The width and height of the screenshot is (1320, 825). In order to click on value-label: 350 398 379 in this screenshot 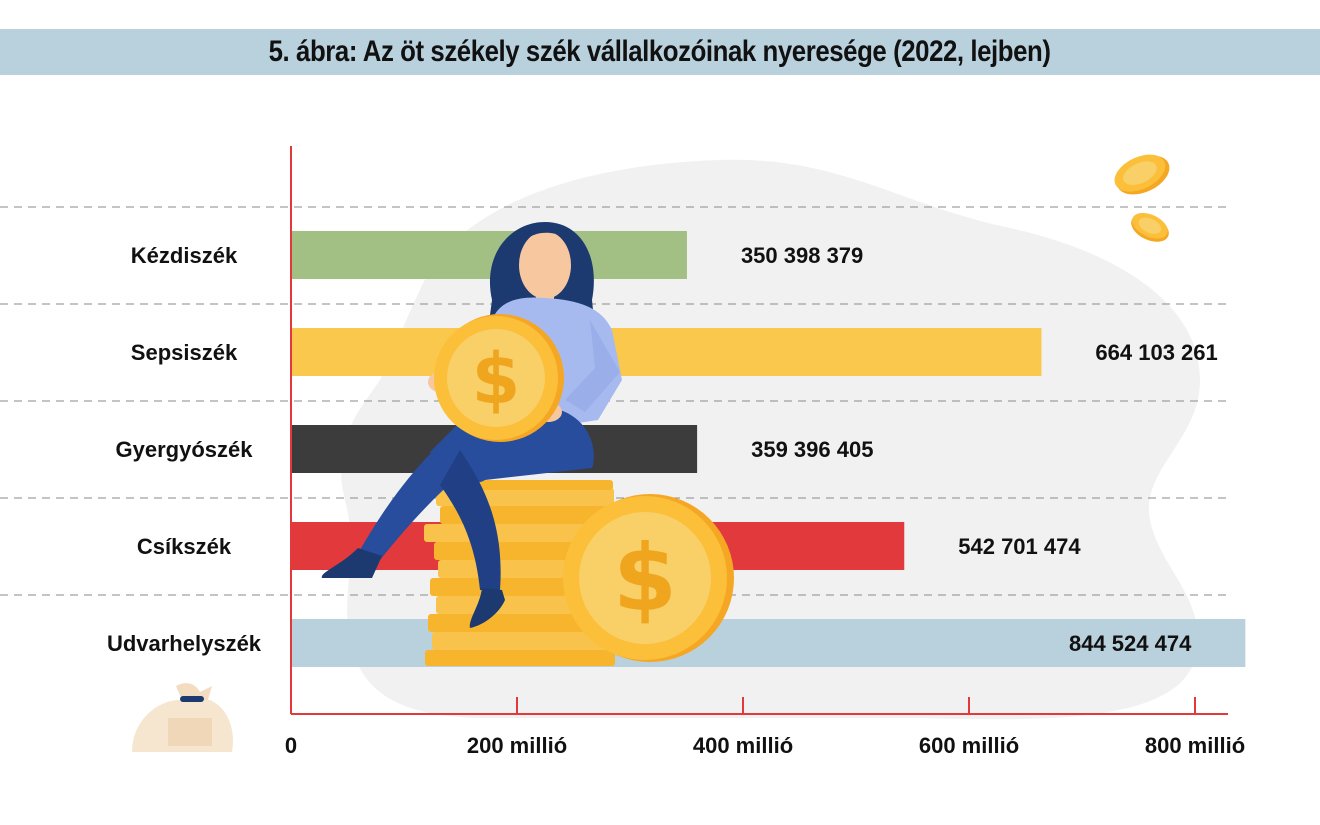, I will do `click(802, 255)`.